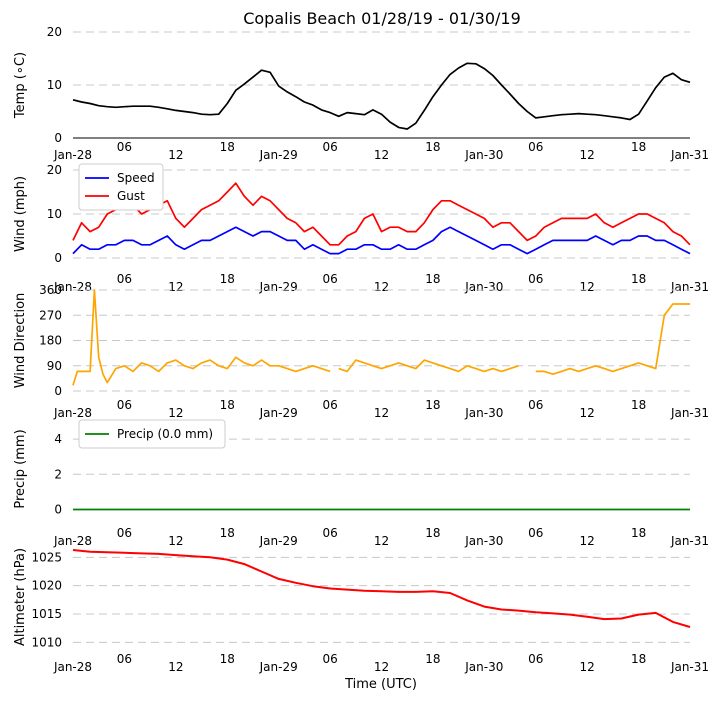 Image resolution: width=721 pixels, height=704 pixels. Describe the element at coordinates (46, 557) in the screenshot. I see `y-tick-label: 1025` at that location.